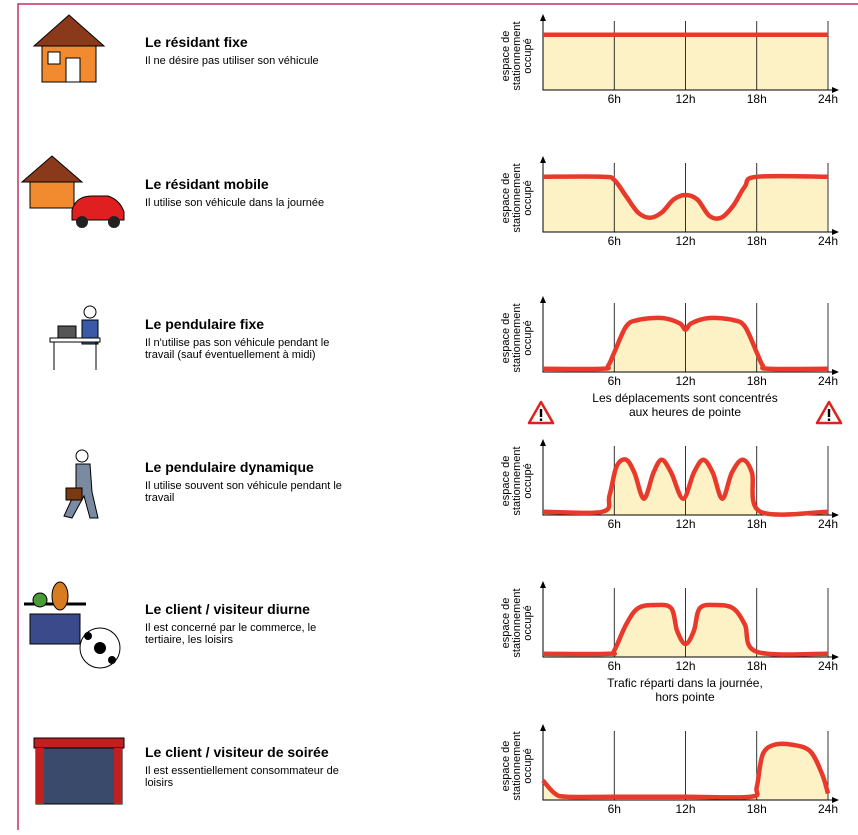 This screenshot has width=858, height=835. I want to click on house-icon, so click(69, 48).